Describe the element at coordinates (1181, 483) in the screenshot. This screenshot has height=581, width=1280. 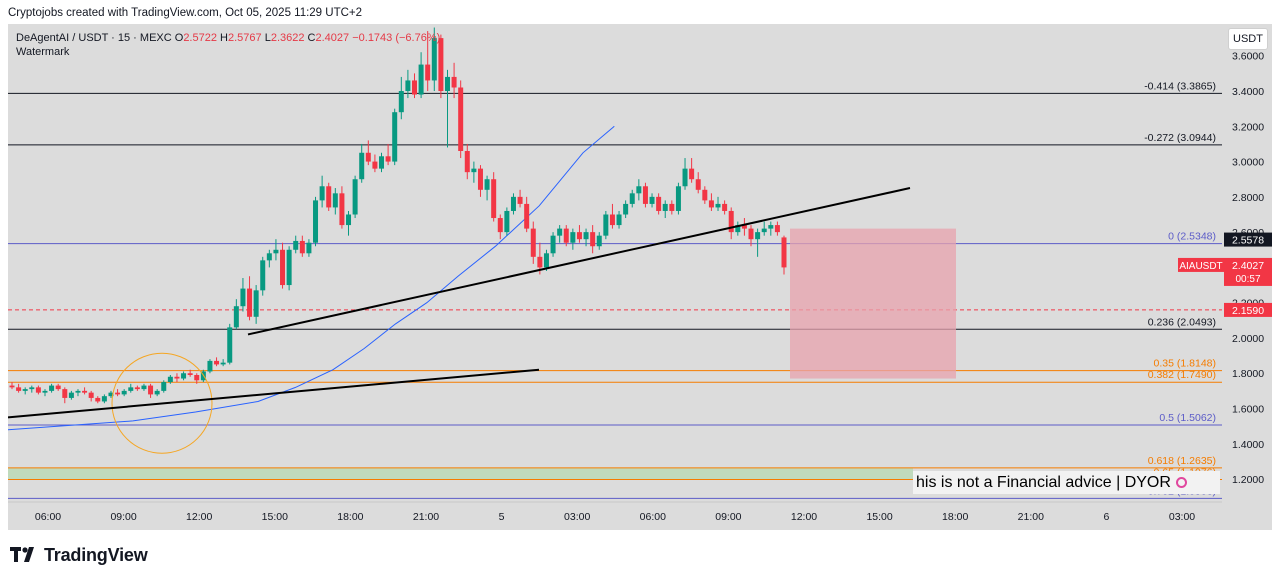
I see `target-icon` at that location.